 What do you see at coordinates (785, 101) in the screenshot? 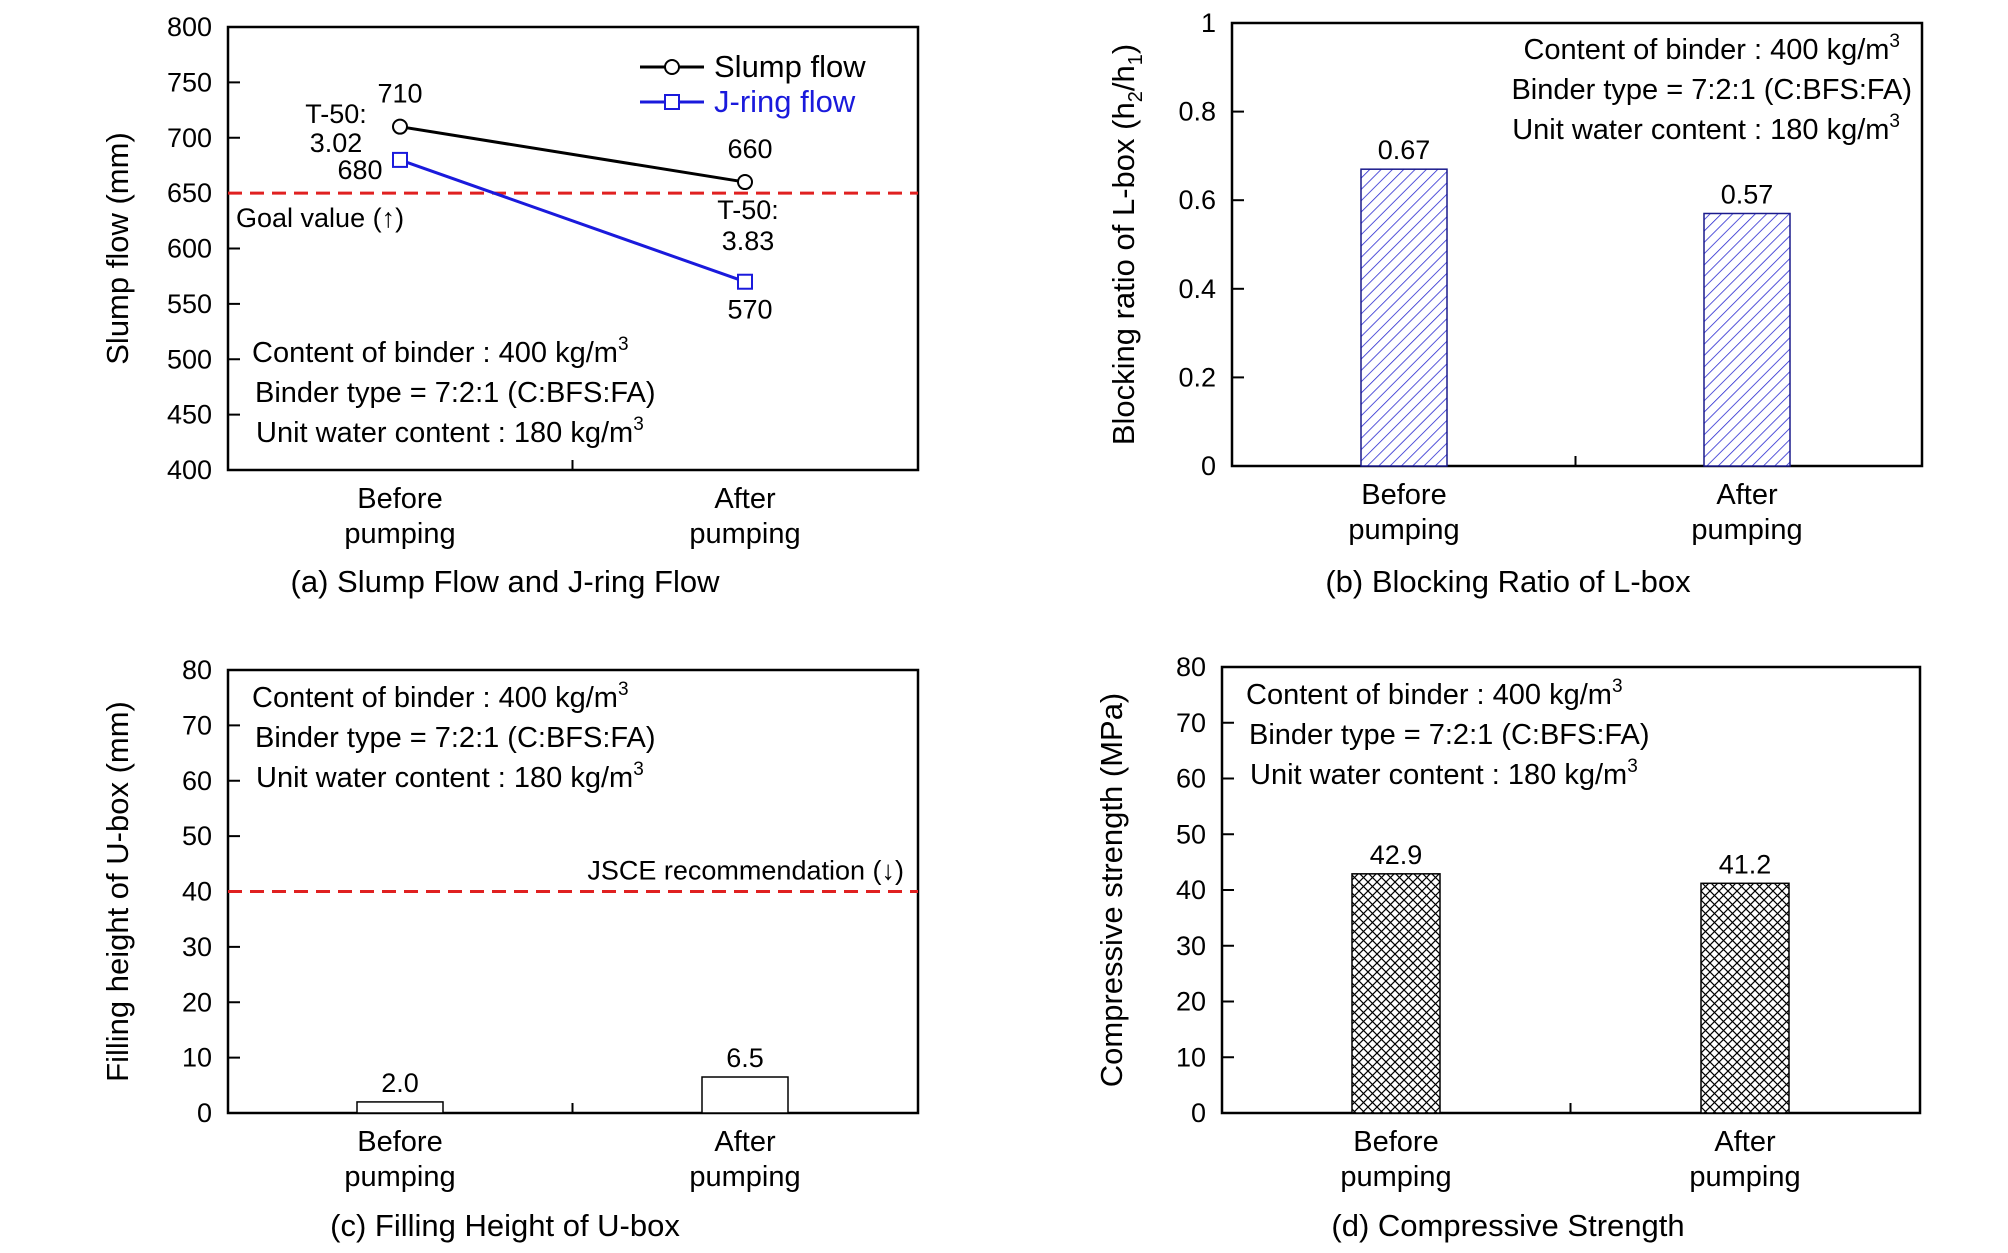
I see `legend-label: J-ring flow` at bounding box center [785, 101].